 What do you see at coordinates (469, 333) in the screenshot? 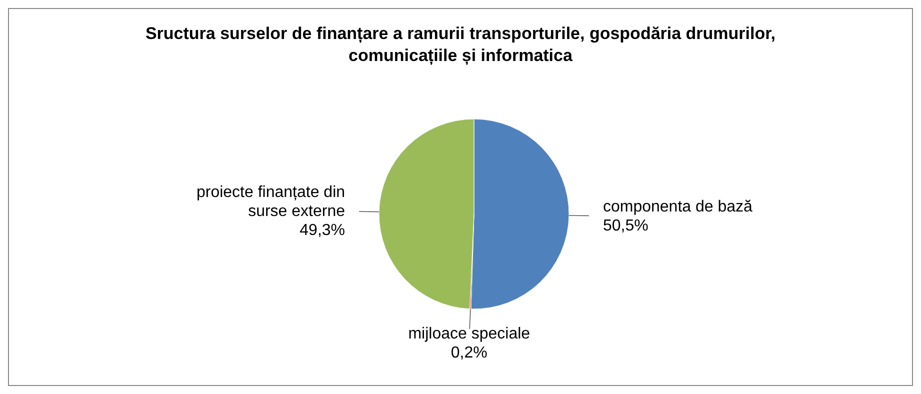
I see `slice-label: mijloace speciale` at bounding box center [469, 333].